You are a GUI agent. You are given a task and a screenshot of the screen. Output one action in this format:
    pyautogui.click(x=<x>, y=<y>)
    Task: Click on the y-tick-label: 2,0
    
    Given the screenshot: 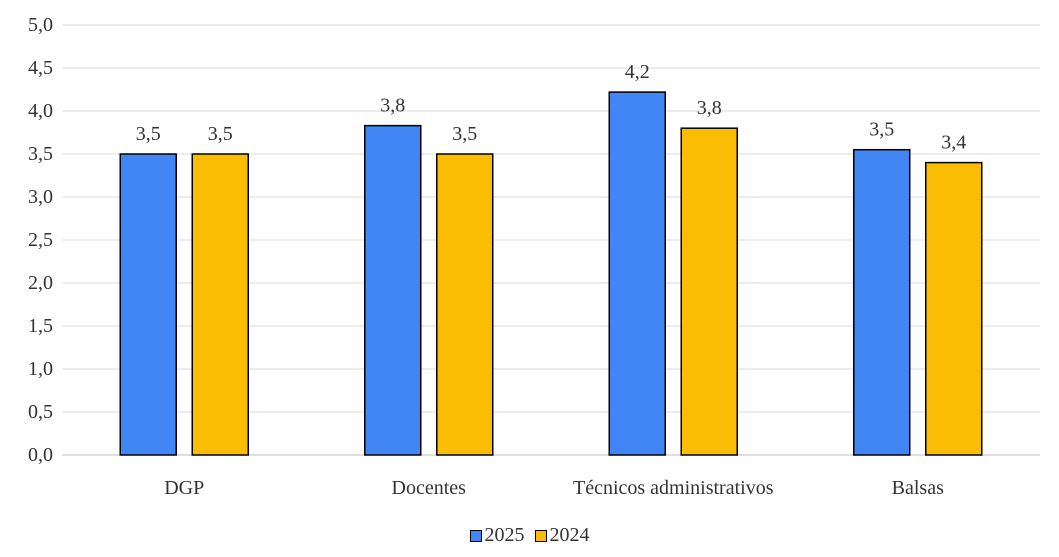 What is the action you would take?
    pyautogui.click(x=40, y=283)
    